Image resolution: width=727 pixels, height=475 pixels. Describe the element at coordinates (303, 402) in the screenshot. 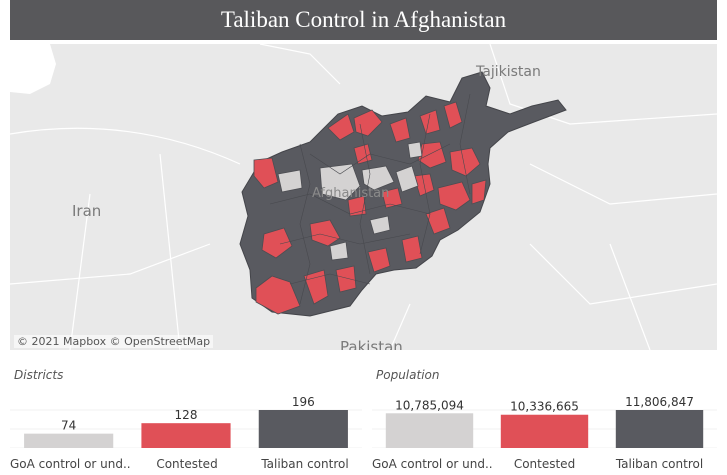

I see `districts-value-label: 196` at that location.